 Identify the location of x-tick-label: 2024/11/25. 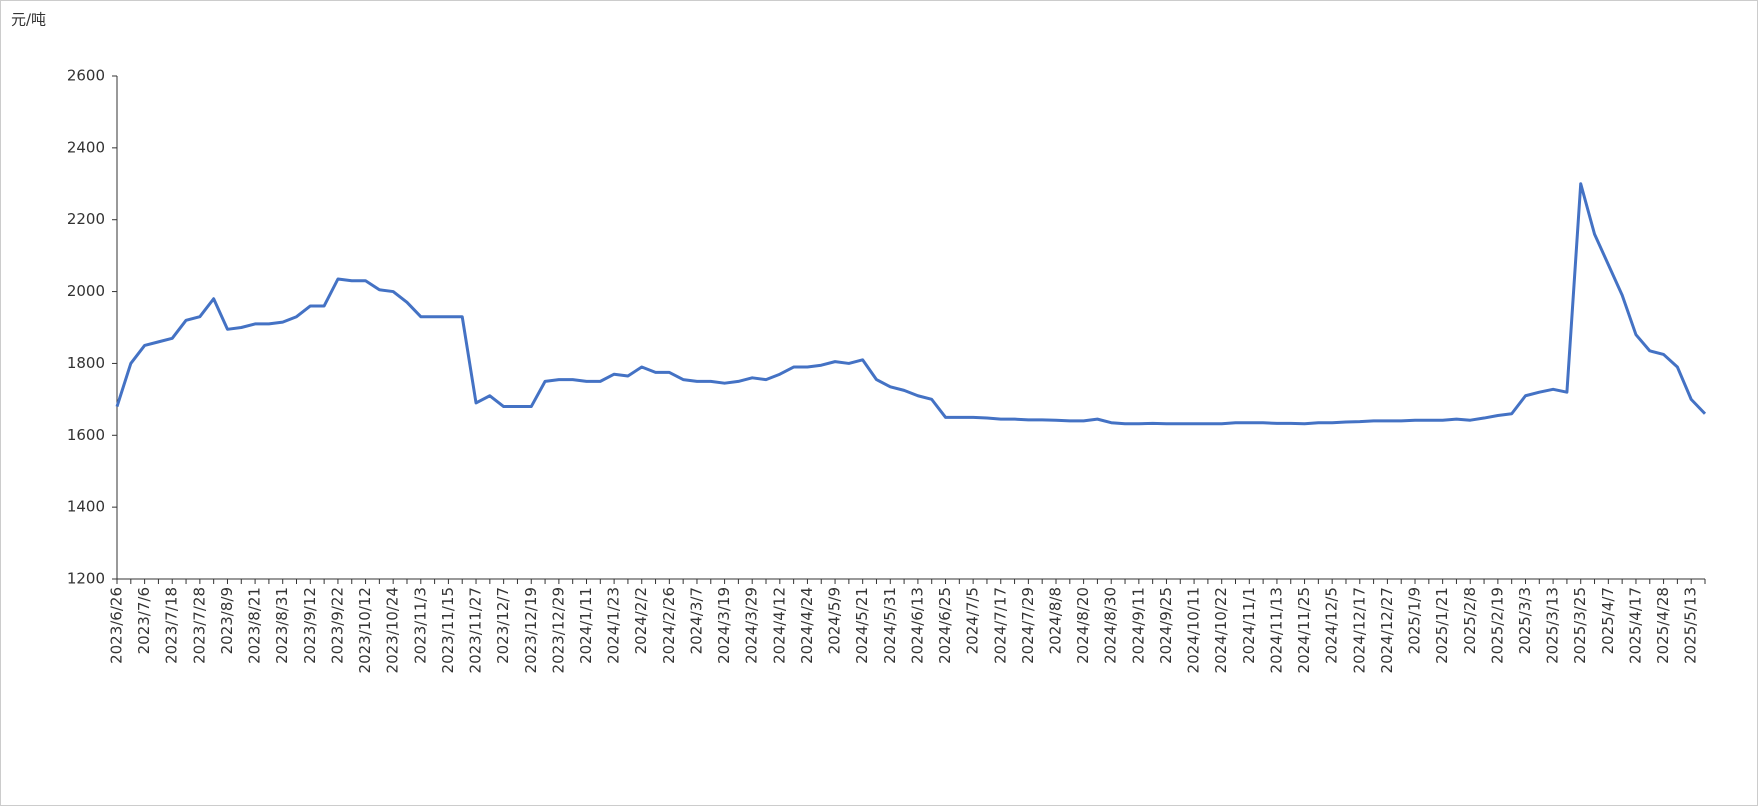
(1304, 630).